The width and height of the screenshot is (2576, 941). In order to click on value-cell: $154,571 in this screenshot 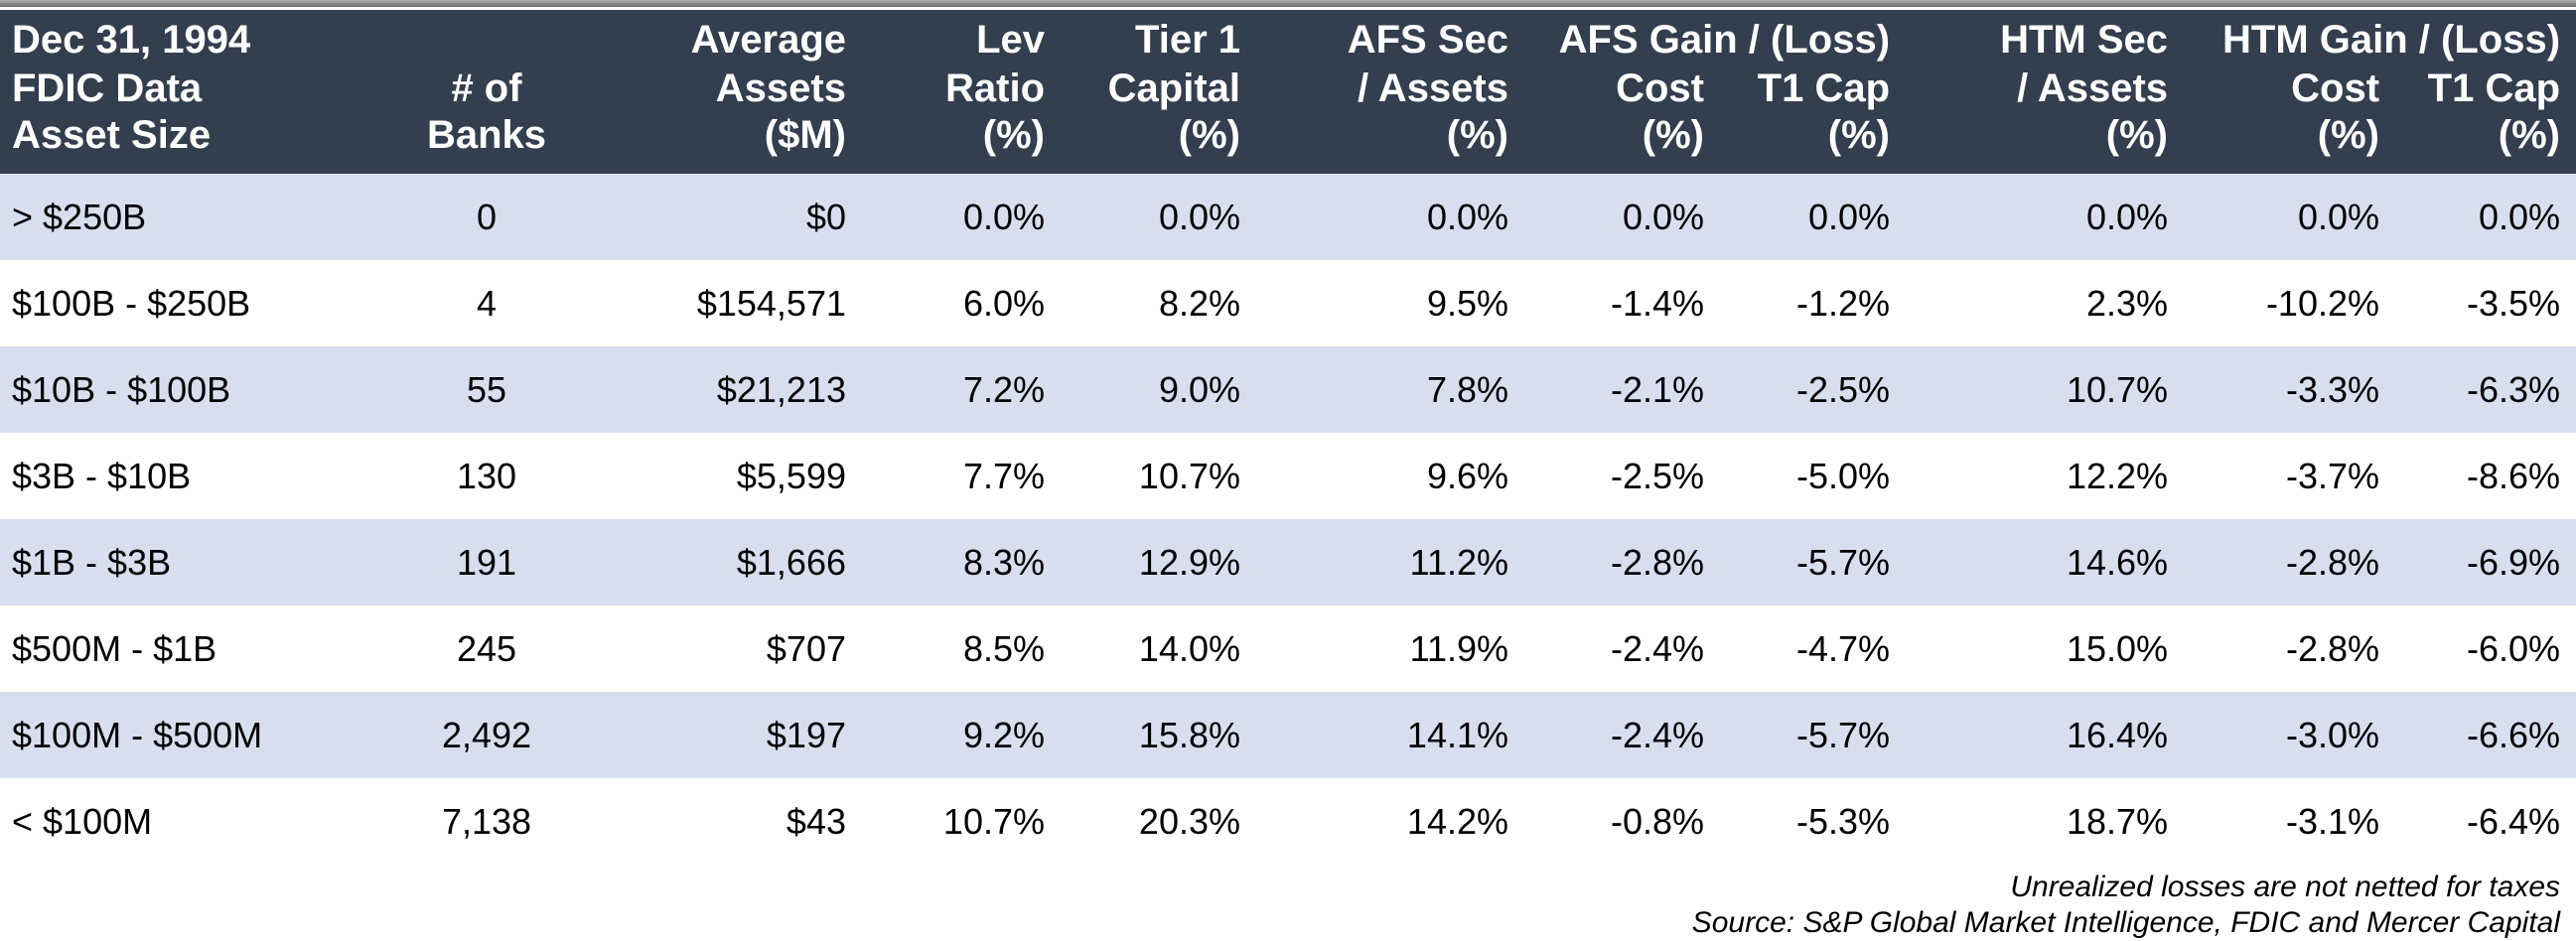, I will do `click(771, 303)`.